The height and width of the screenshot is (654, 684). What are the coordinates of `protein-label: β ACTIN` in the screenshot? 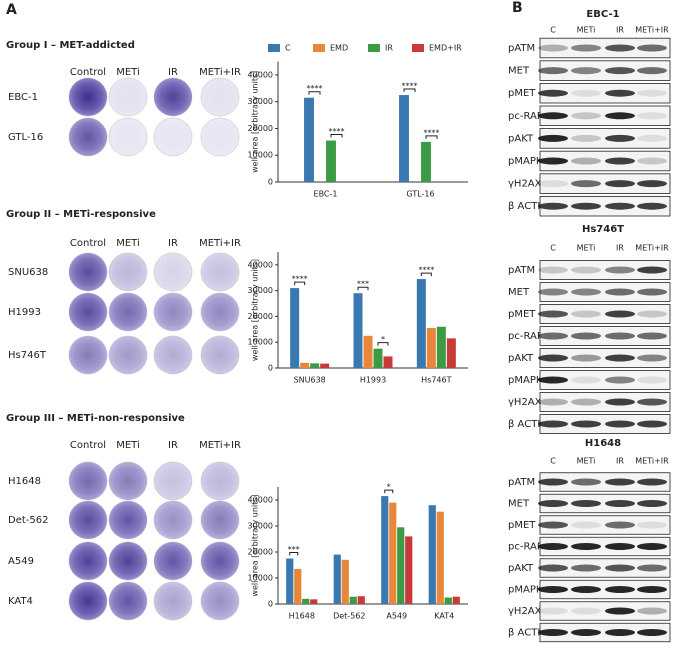 It's located at (528, 633).